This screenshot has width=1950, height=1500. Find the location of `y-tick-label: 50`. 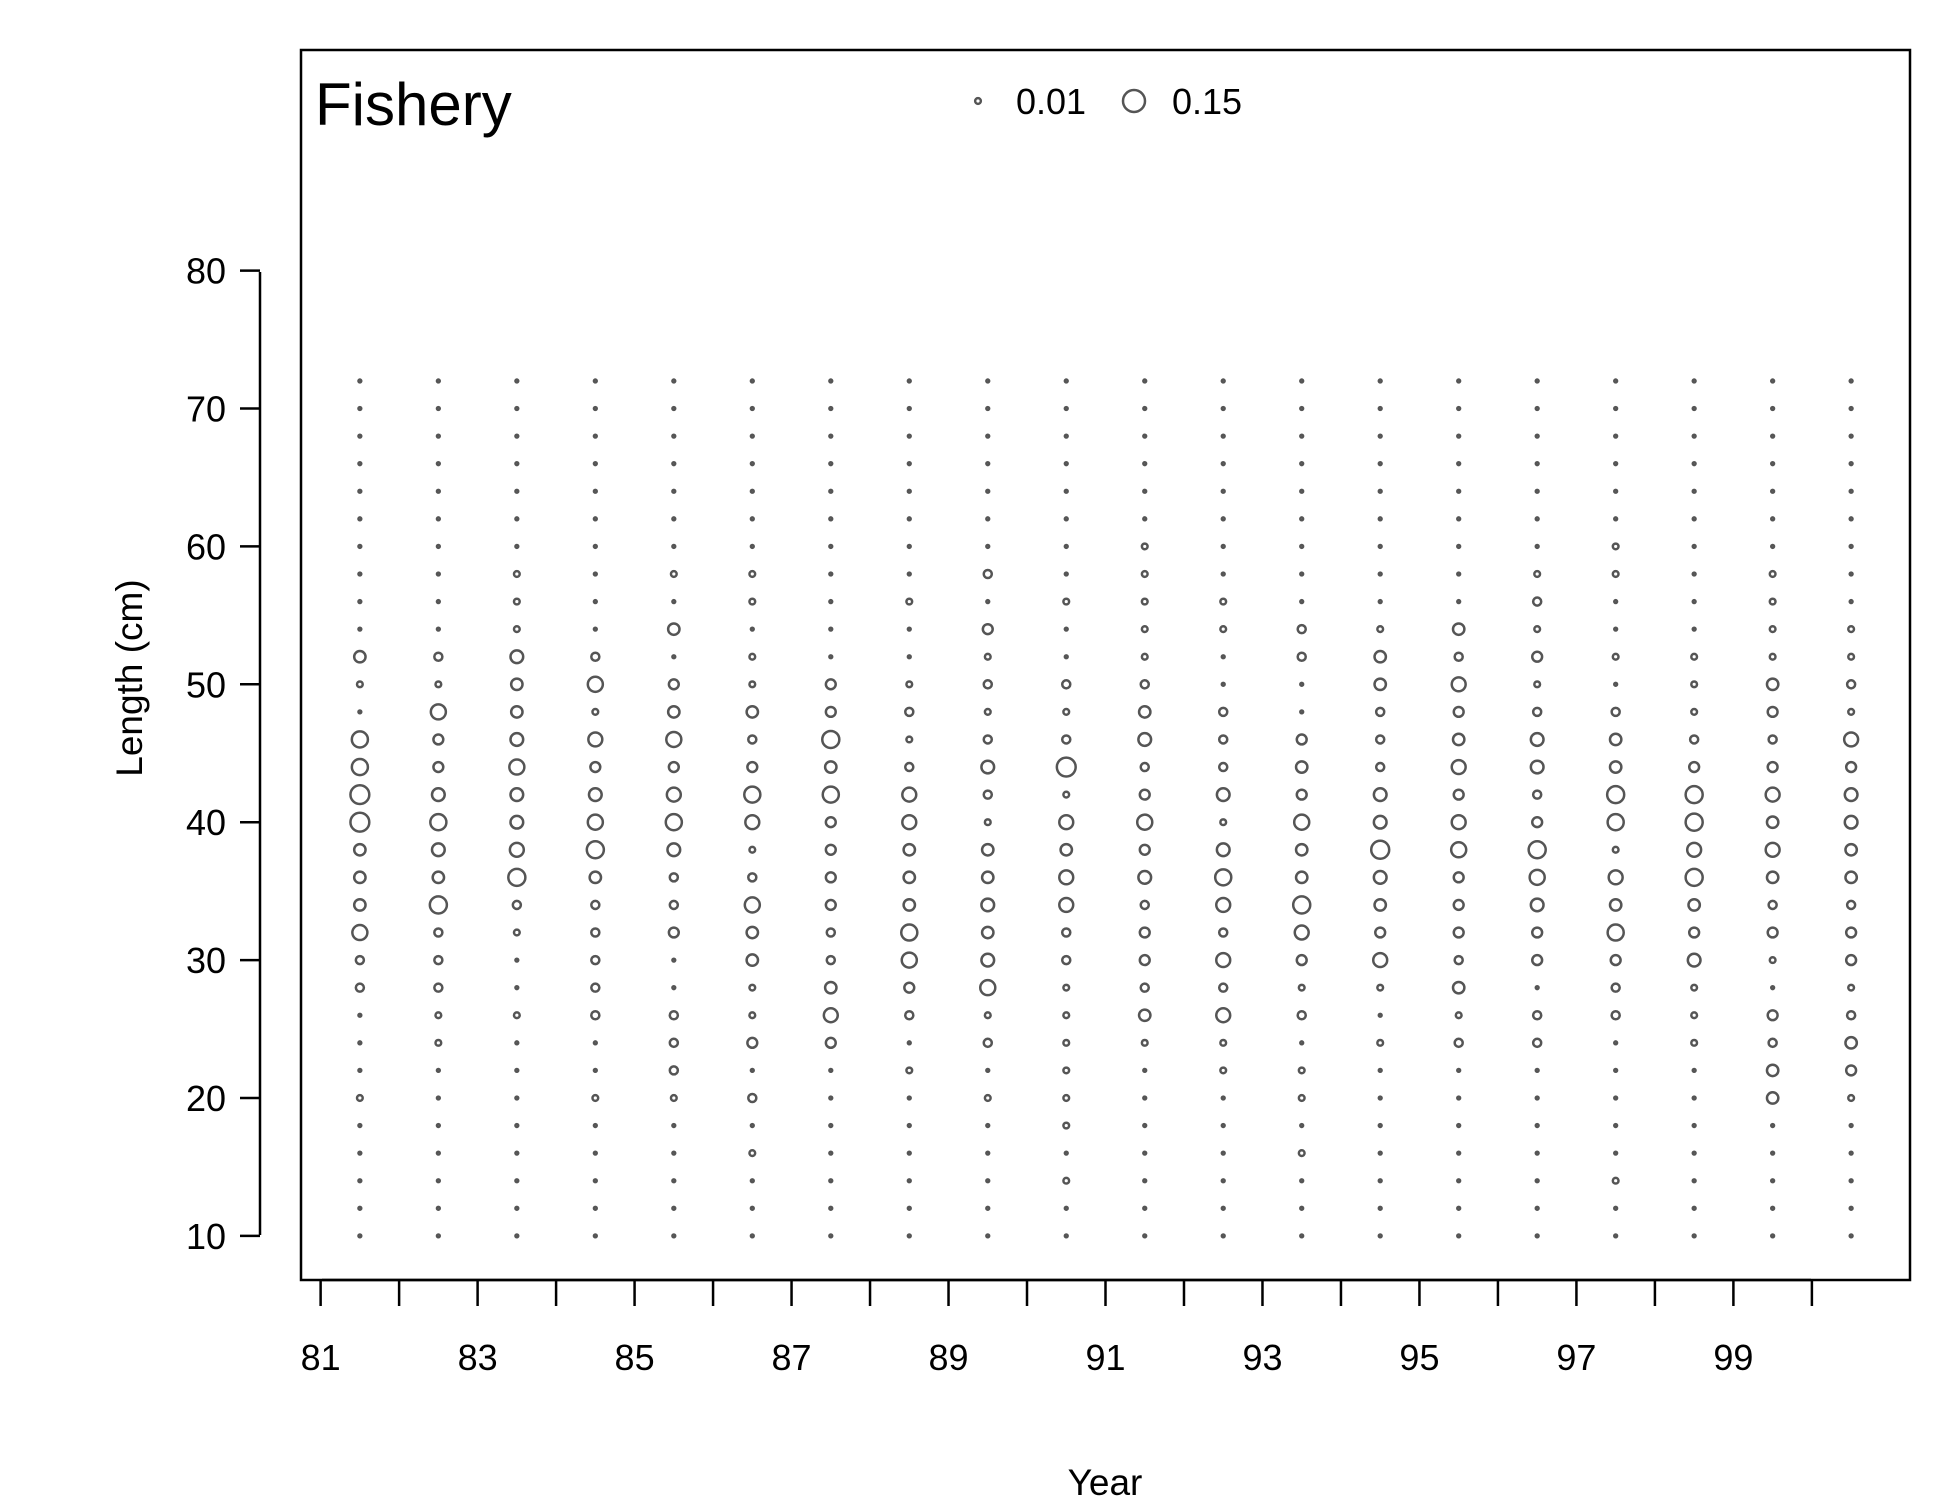

y-tick-label: 50 is located at coordinates (206, 684).